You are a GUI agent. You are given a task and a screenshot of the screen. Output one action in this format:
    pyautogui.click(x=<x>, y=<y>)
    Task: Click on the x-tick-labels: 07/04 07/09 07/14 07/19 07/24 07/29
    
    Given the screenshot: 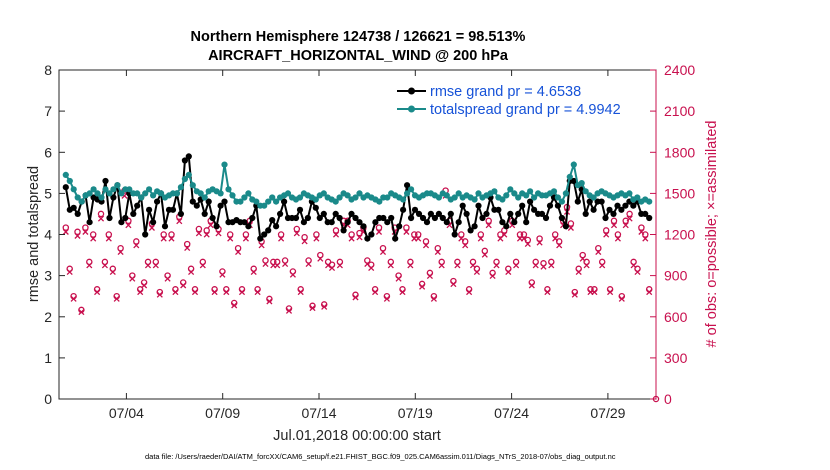 What is the action you would take?
    pyautogui.click(x=367, y=413)
    